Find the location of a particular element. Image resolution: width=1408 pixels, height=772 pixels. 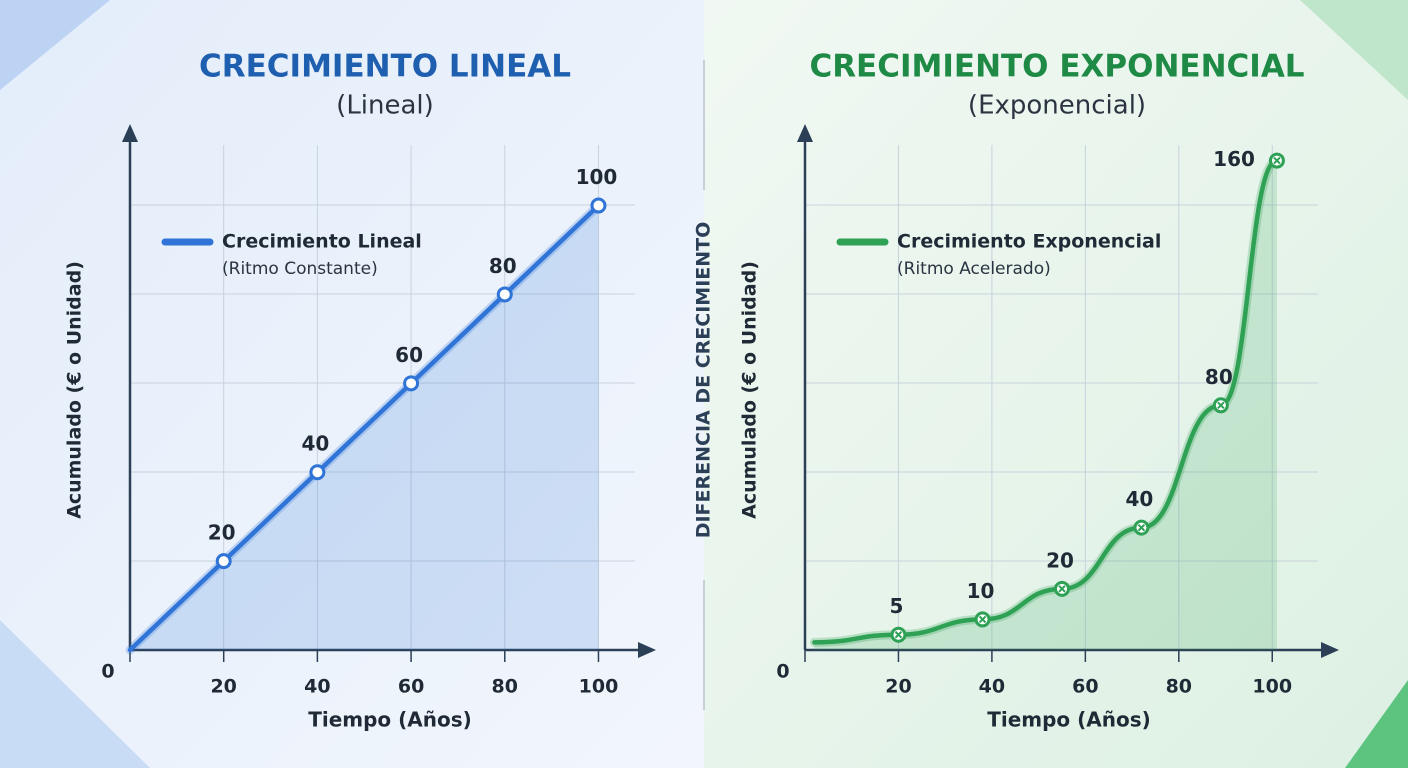

divider-label: DIFERENCIA DE CRECIMIENTO is located at coordinates (704, 380).